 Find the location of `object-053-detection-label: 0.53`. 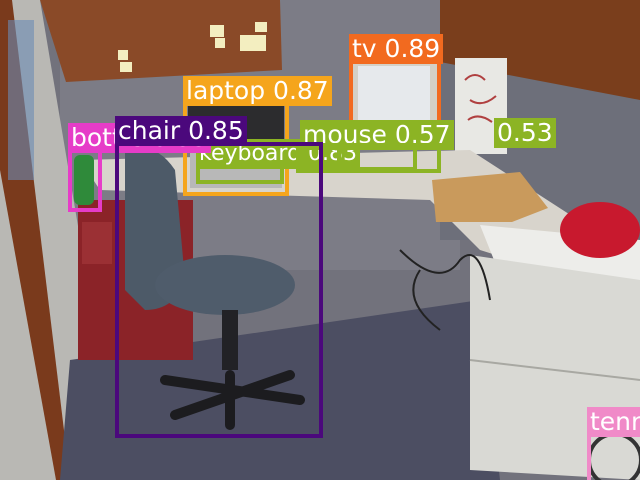

object-053-detection-label: 0.53 is located at coordinates (525, 133).